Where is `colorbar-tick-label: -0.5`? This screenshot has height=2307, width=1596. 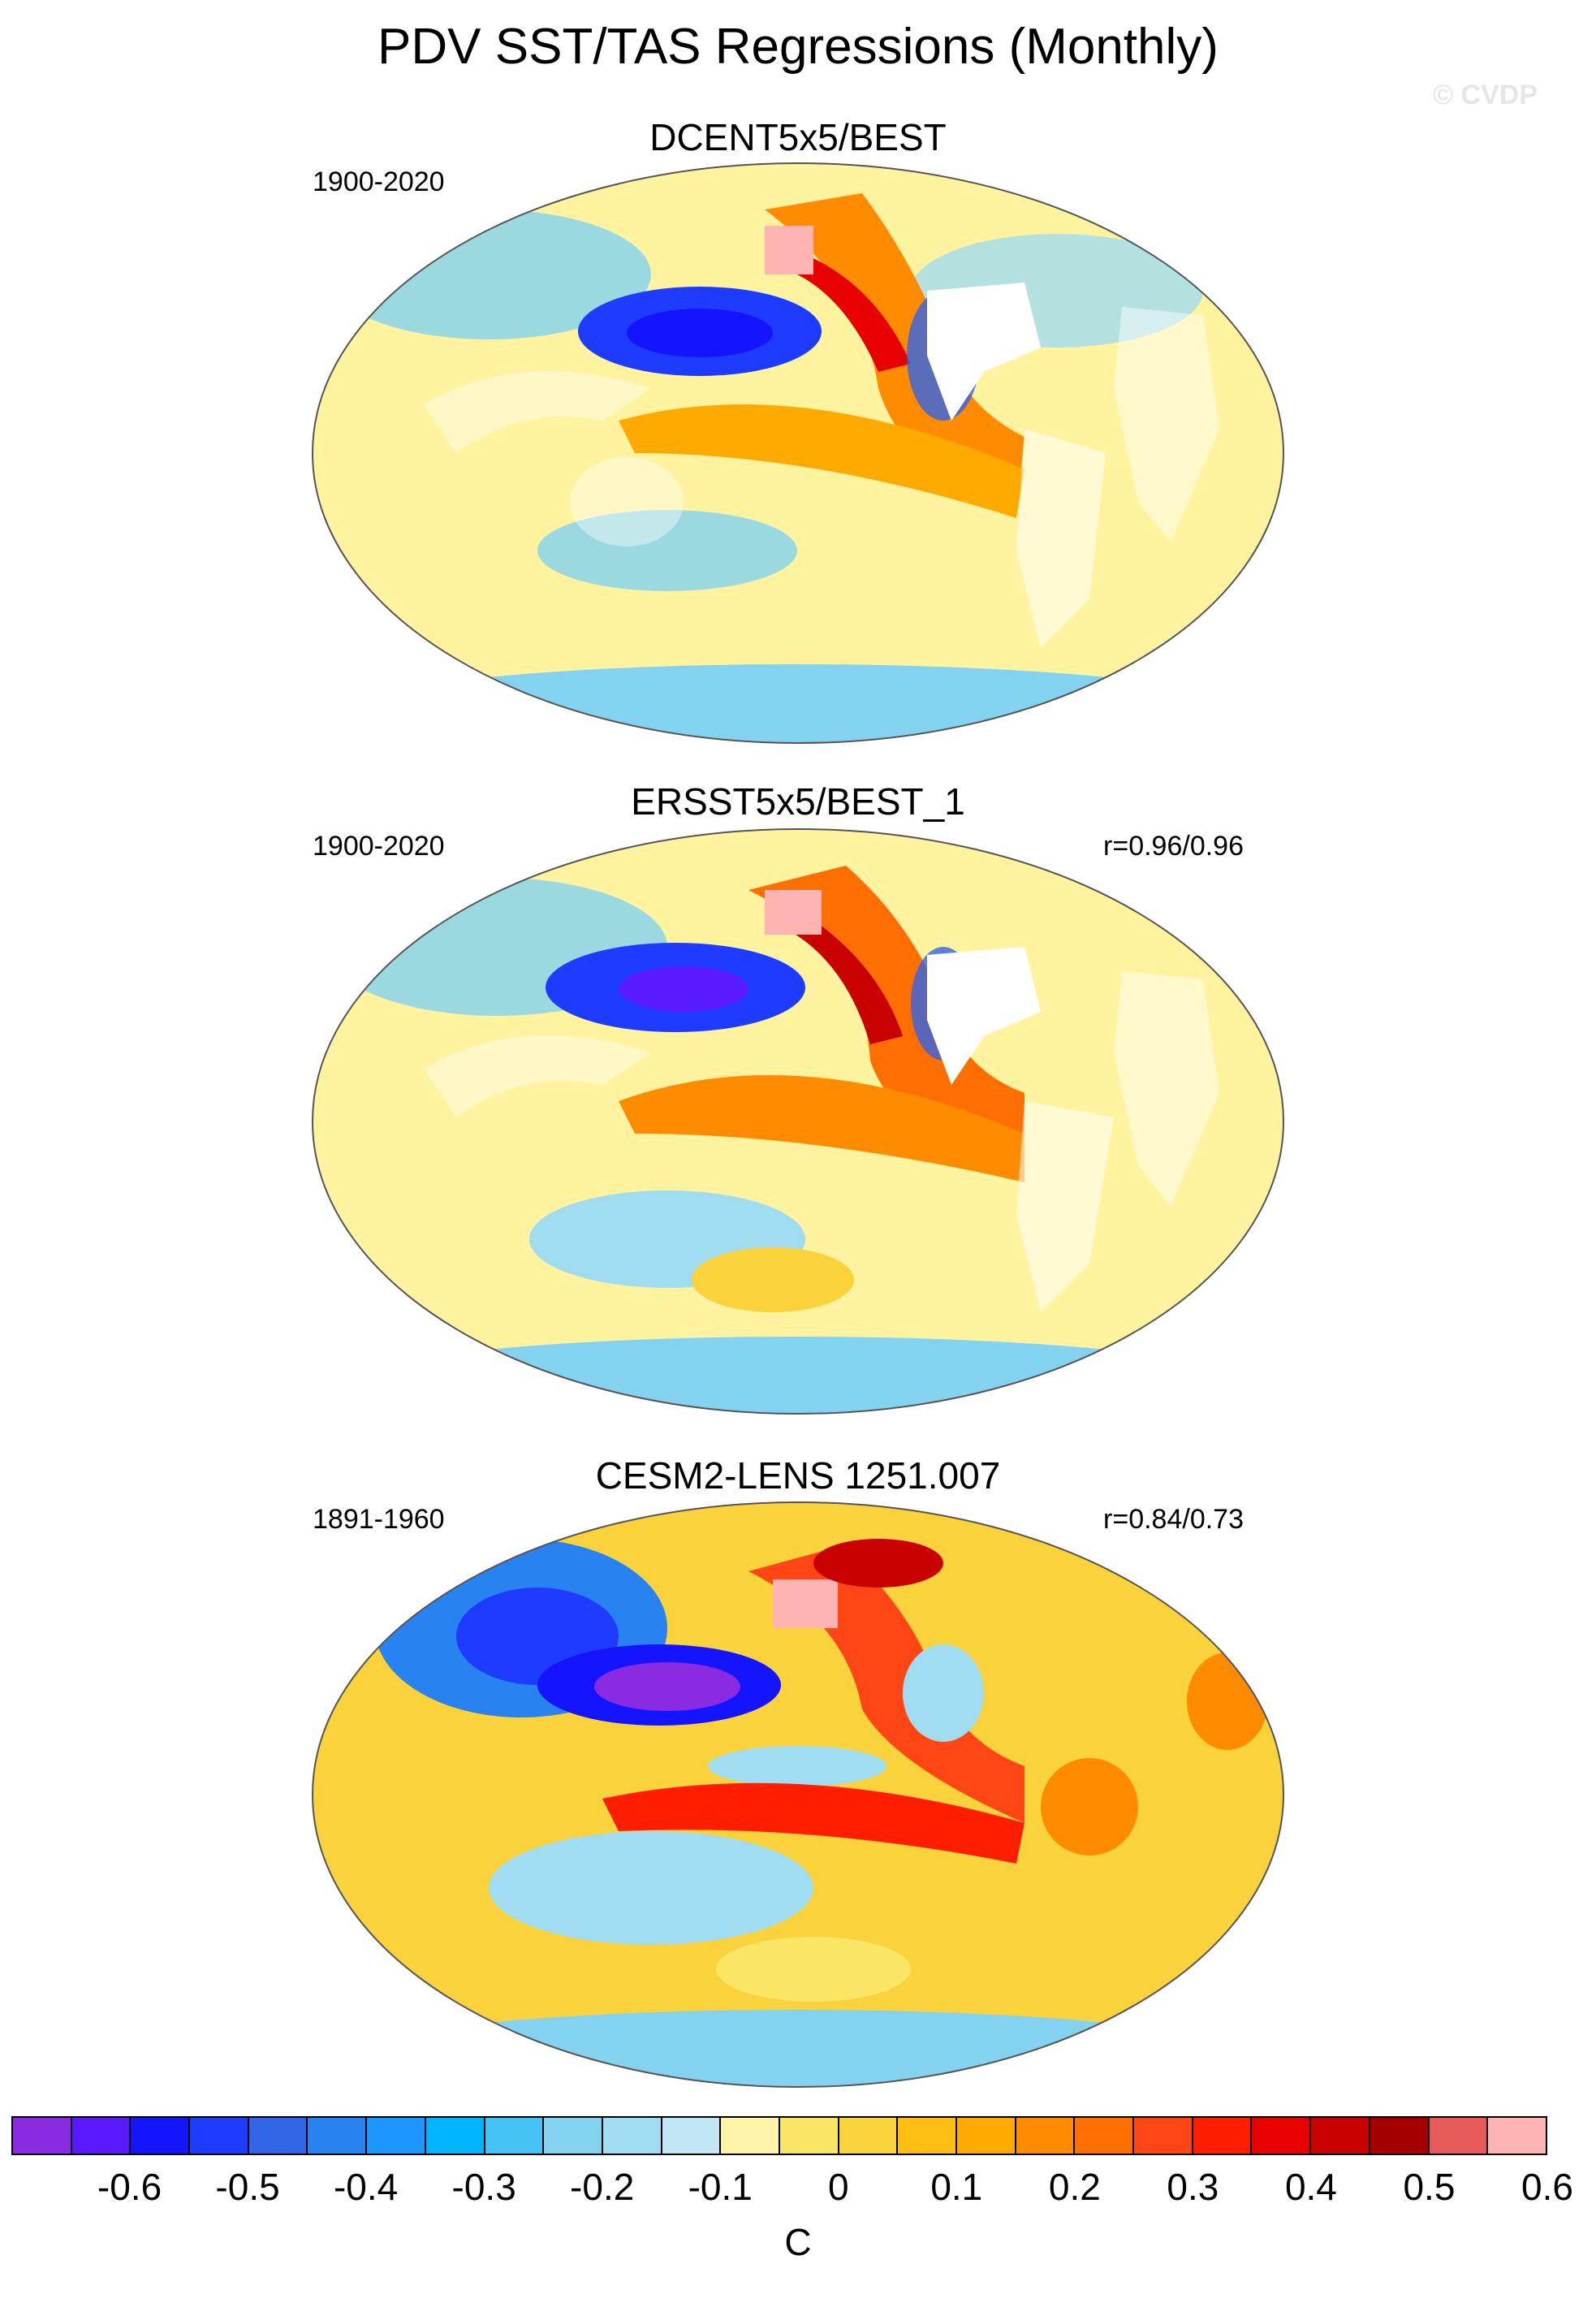
colorbar-tick-label: -0.5 is located at coordinates (248, 2187).